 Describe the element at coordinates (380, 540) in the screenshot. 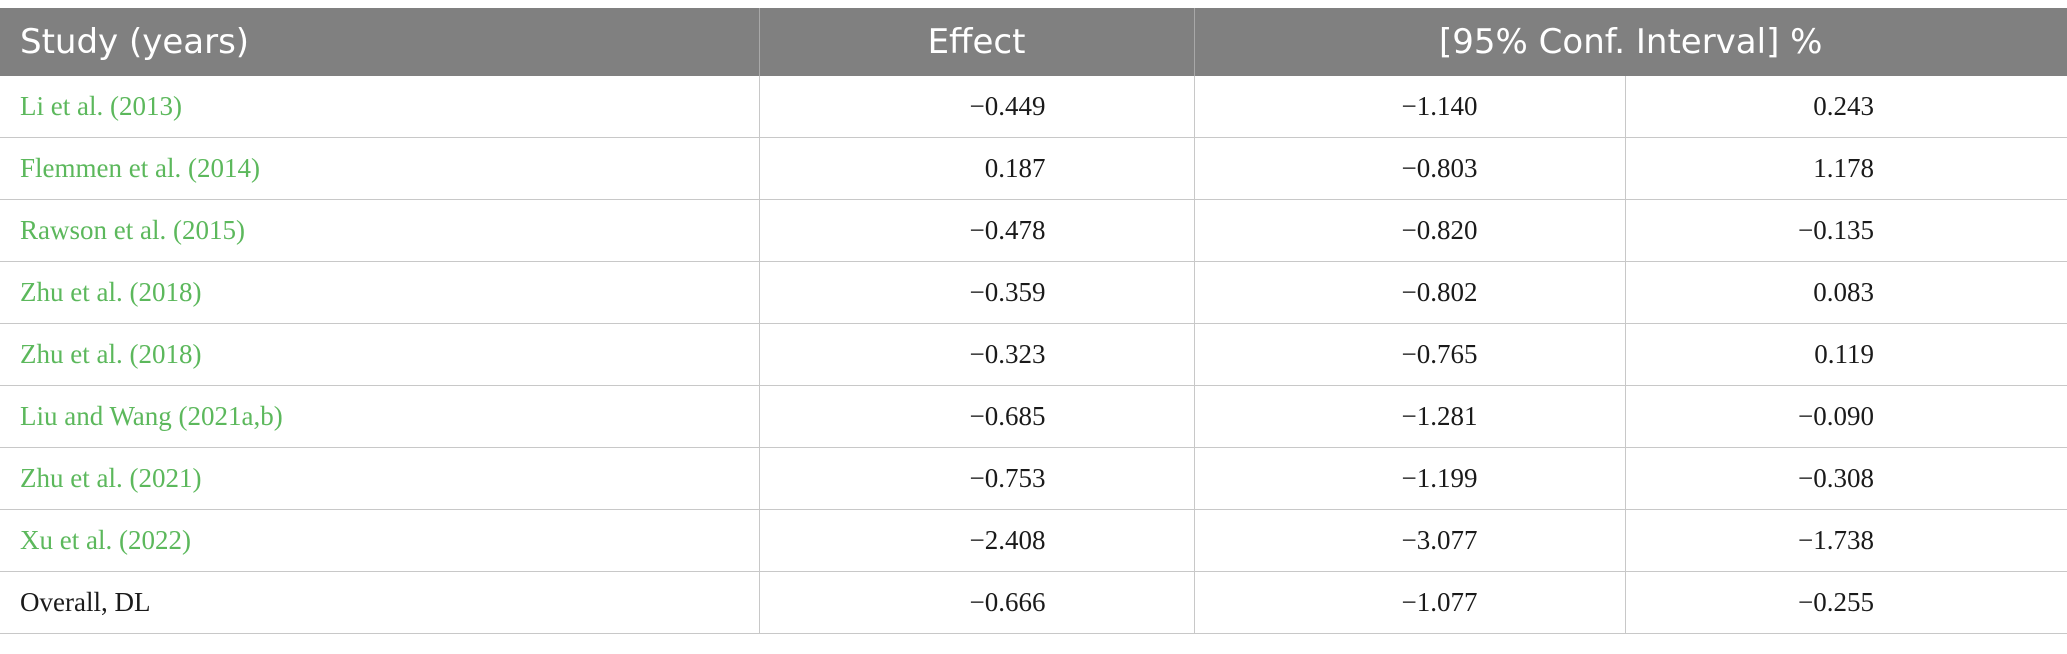

I see `study-link: Xu et al. (2022)` at that location.